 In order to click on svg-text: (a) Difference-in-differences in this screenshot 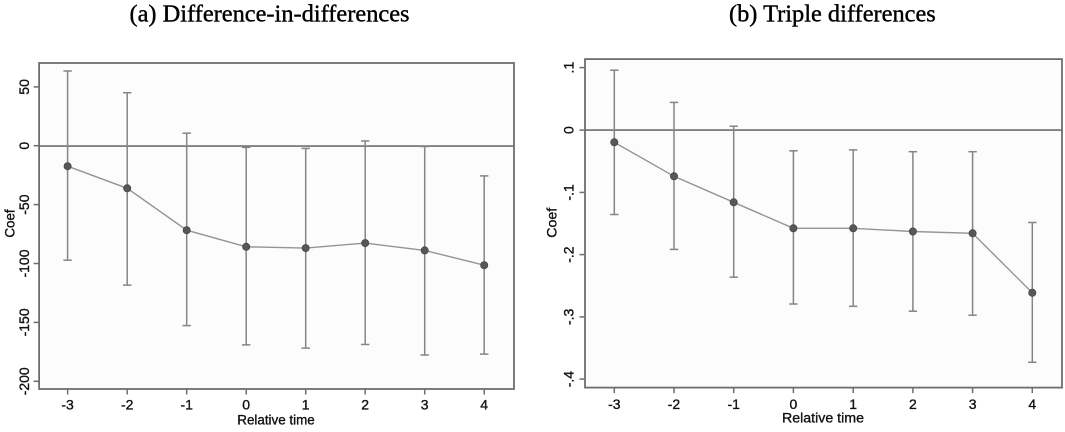, I will do `click(269, 13)`.